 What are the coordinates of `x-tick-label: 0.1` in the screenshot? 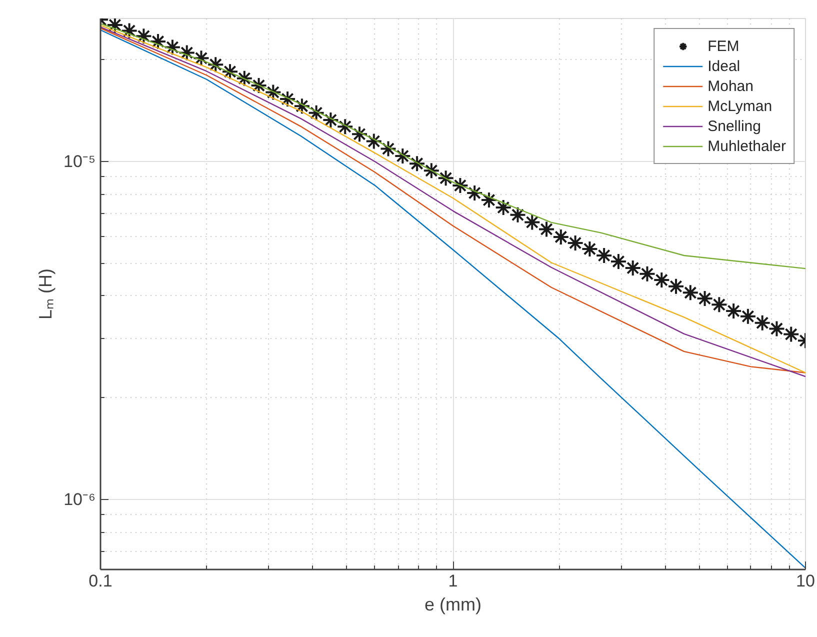 It's located at (100, 581).